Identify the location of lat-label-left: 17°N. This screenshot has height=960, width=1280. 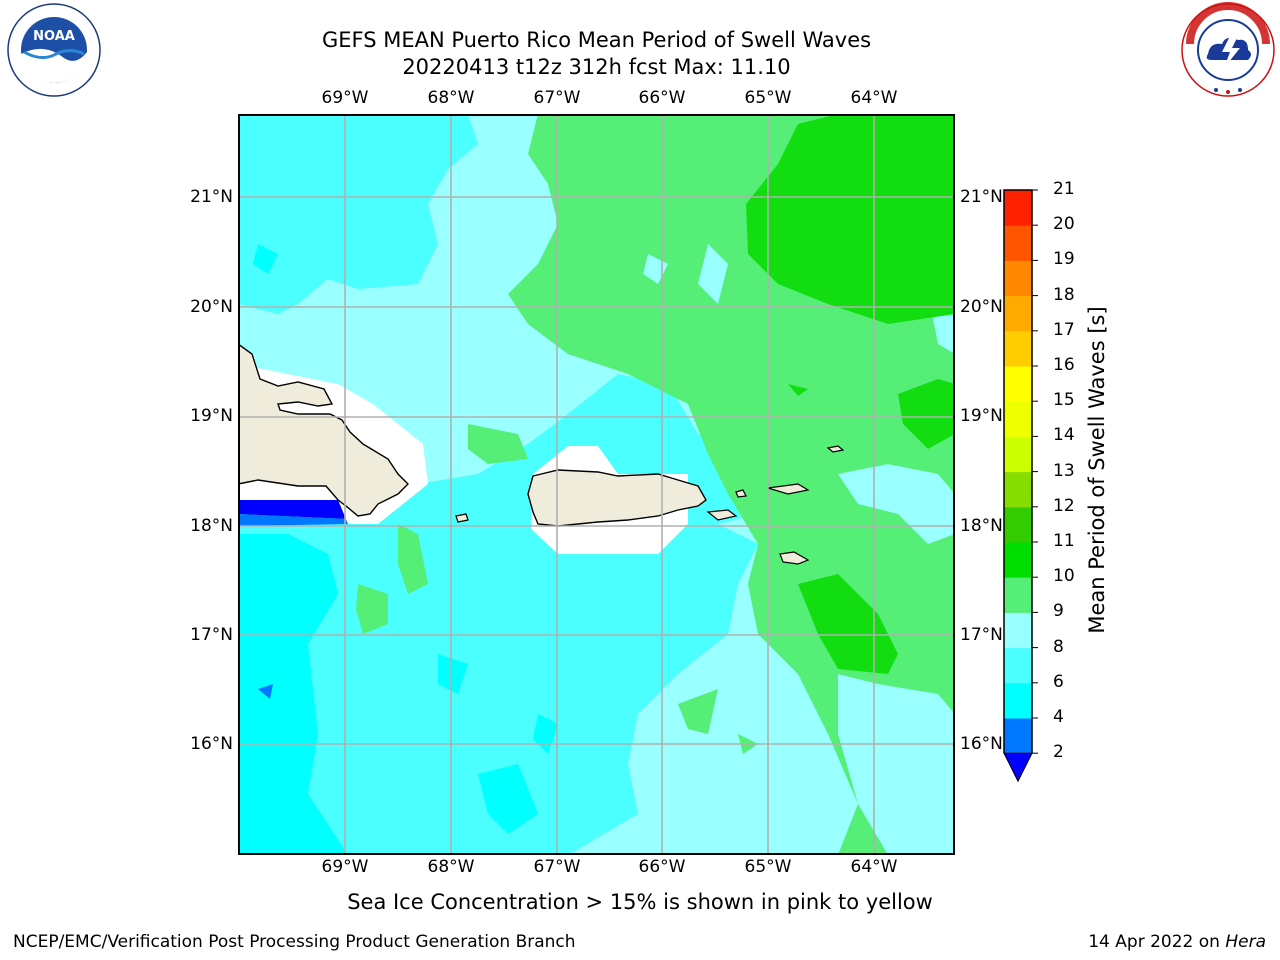
(211, 635).